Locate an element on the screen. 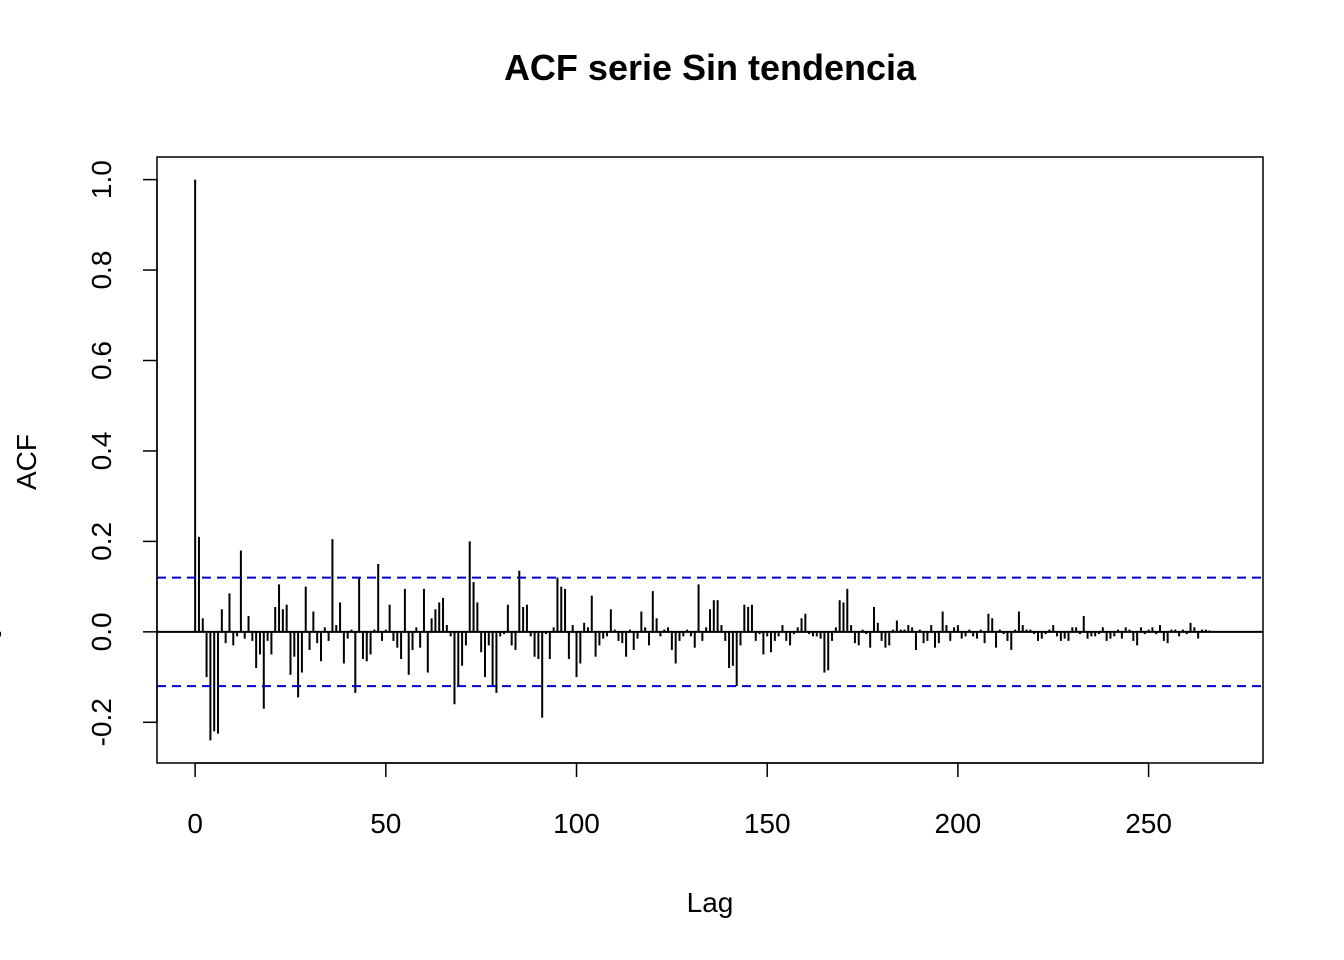  x-tick-label: 150 is located at coordinates (767, 823).